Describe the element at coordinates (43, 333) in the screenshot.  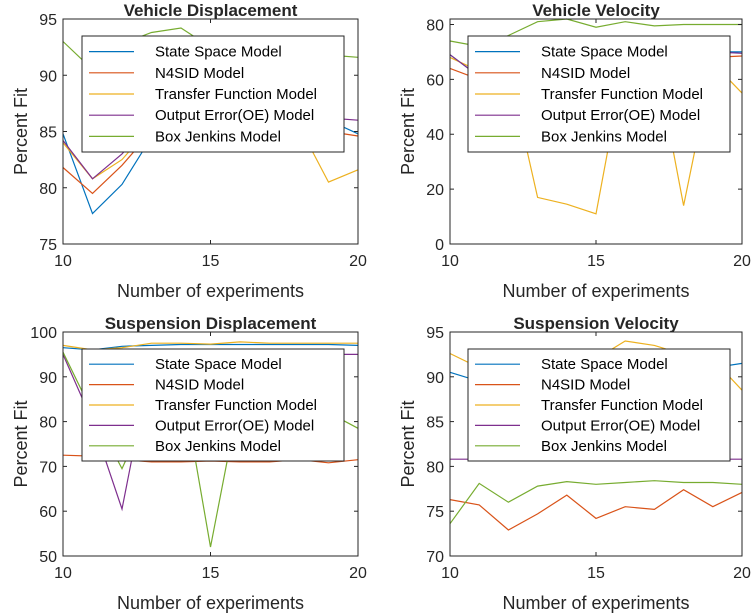
I see `y-tick-label: 100` at that location.